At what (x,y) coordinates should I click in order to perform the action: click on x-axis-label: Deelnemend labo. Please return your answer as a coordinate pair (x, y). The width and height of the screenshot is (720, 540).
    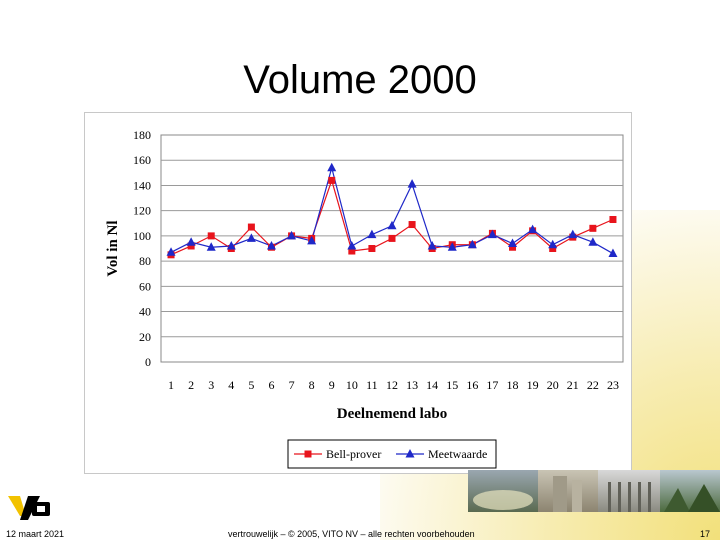
    Looking at the image, I should click on (392, 414).